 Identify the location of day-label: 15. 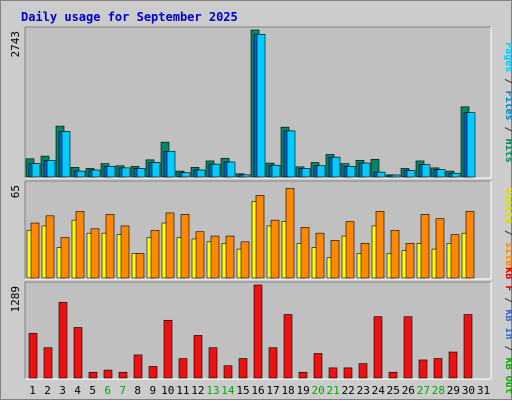
(242, 390).